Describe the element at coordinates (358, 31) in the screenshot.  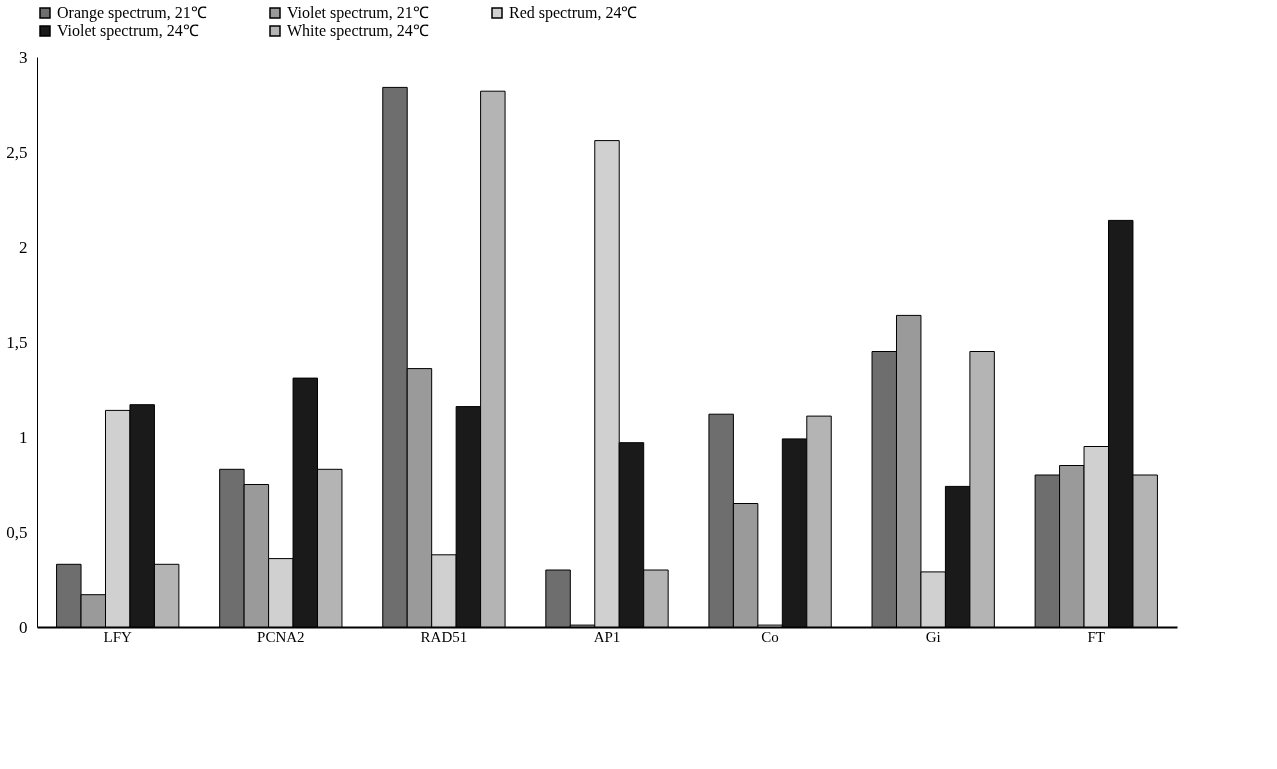
I see `legend-label: White spectrum, 24℃` at that location.